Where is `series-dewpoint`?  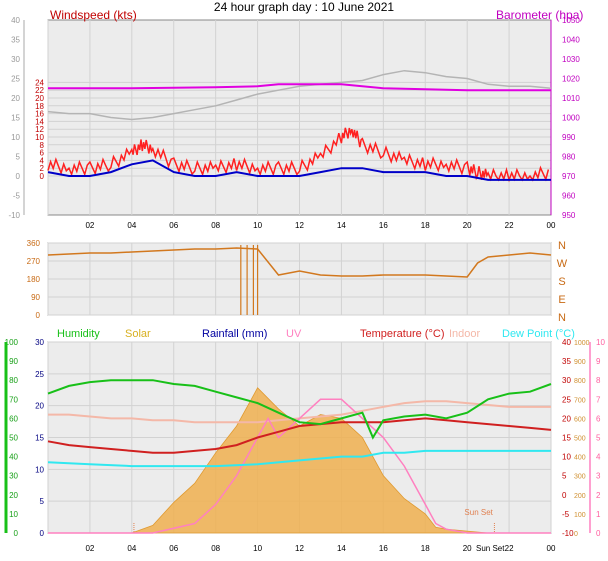 series-dewpoint is located at coordinates (299, 458).